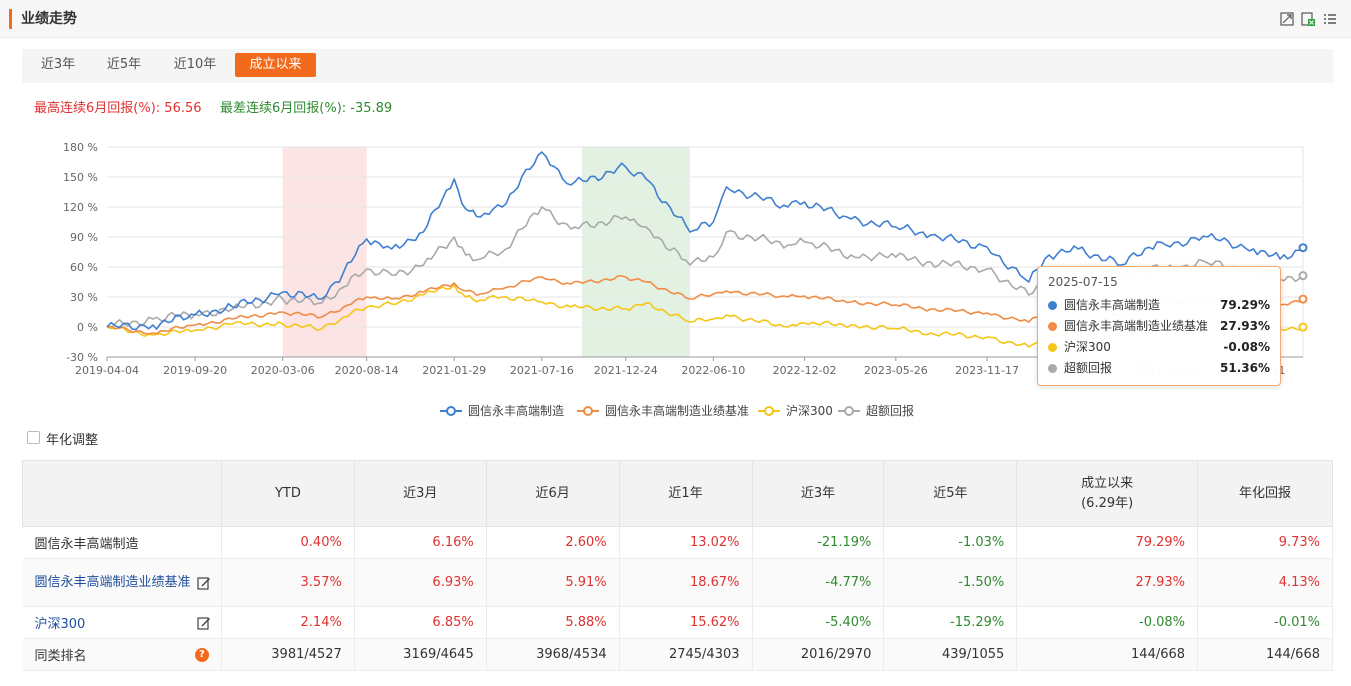 The height and width of the screenshot is (686, 1351). What do you see at coordinates (367, 370) in the screenshot?
I see `x-tick-label: 2020-08-14` at bounding box center [367, 370].